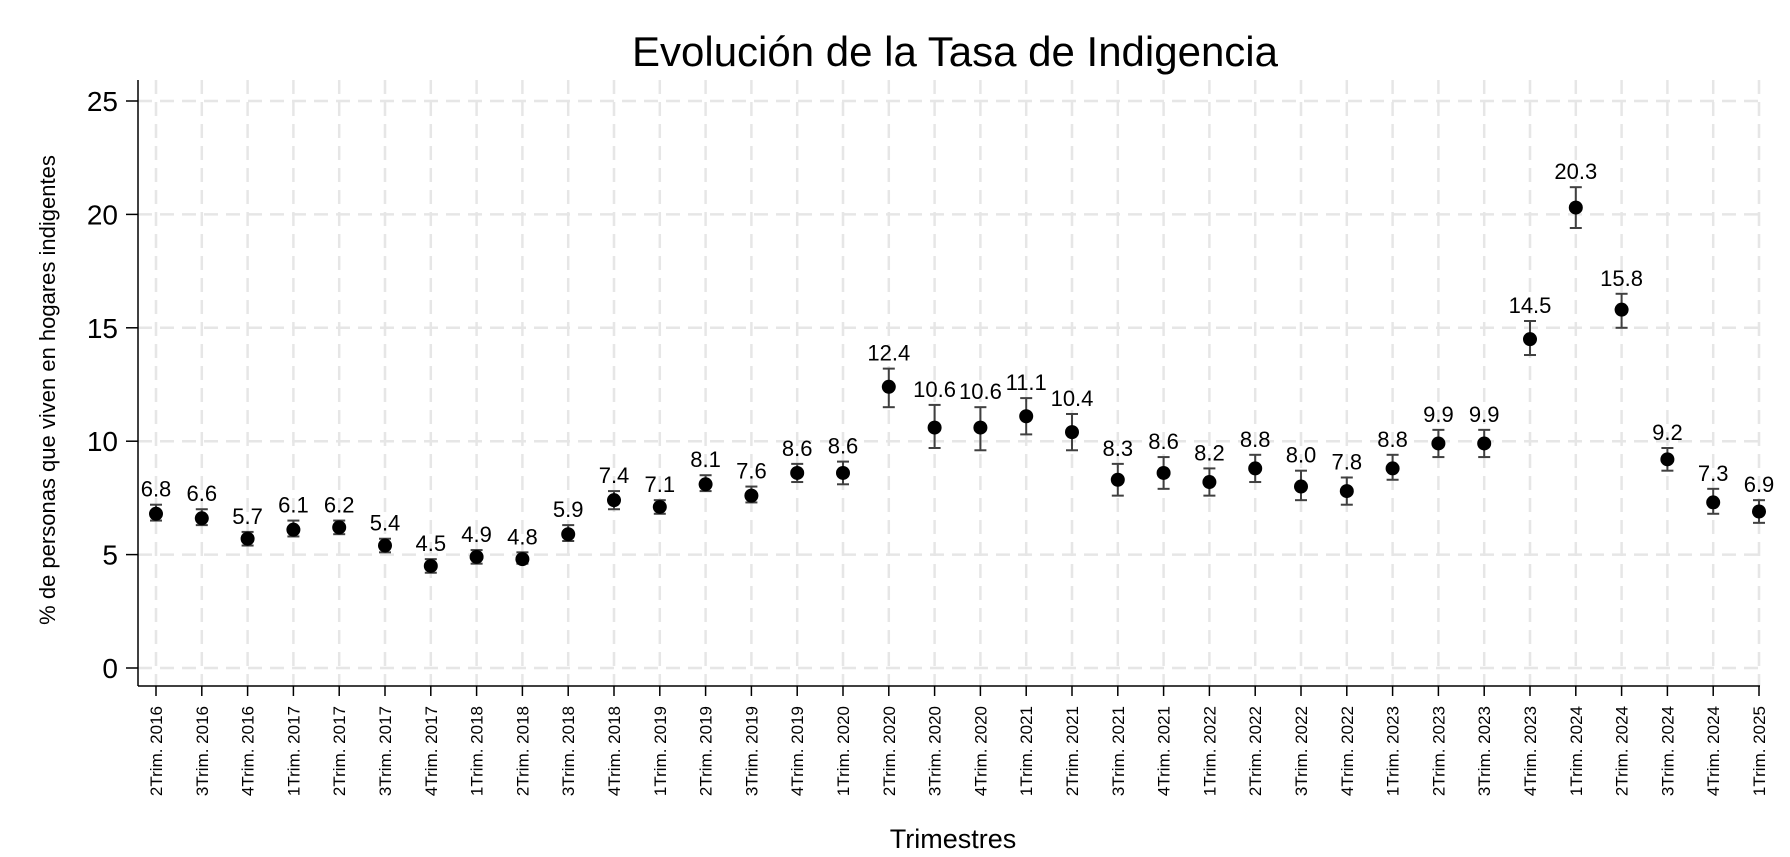 Image resolution: width=1790 pixels, height=857 pixels. Describe the element at coordinates (614, 475) in the screenshot. I see `data-label: 7.4` at that location.